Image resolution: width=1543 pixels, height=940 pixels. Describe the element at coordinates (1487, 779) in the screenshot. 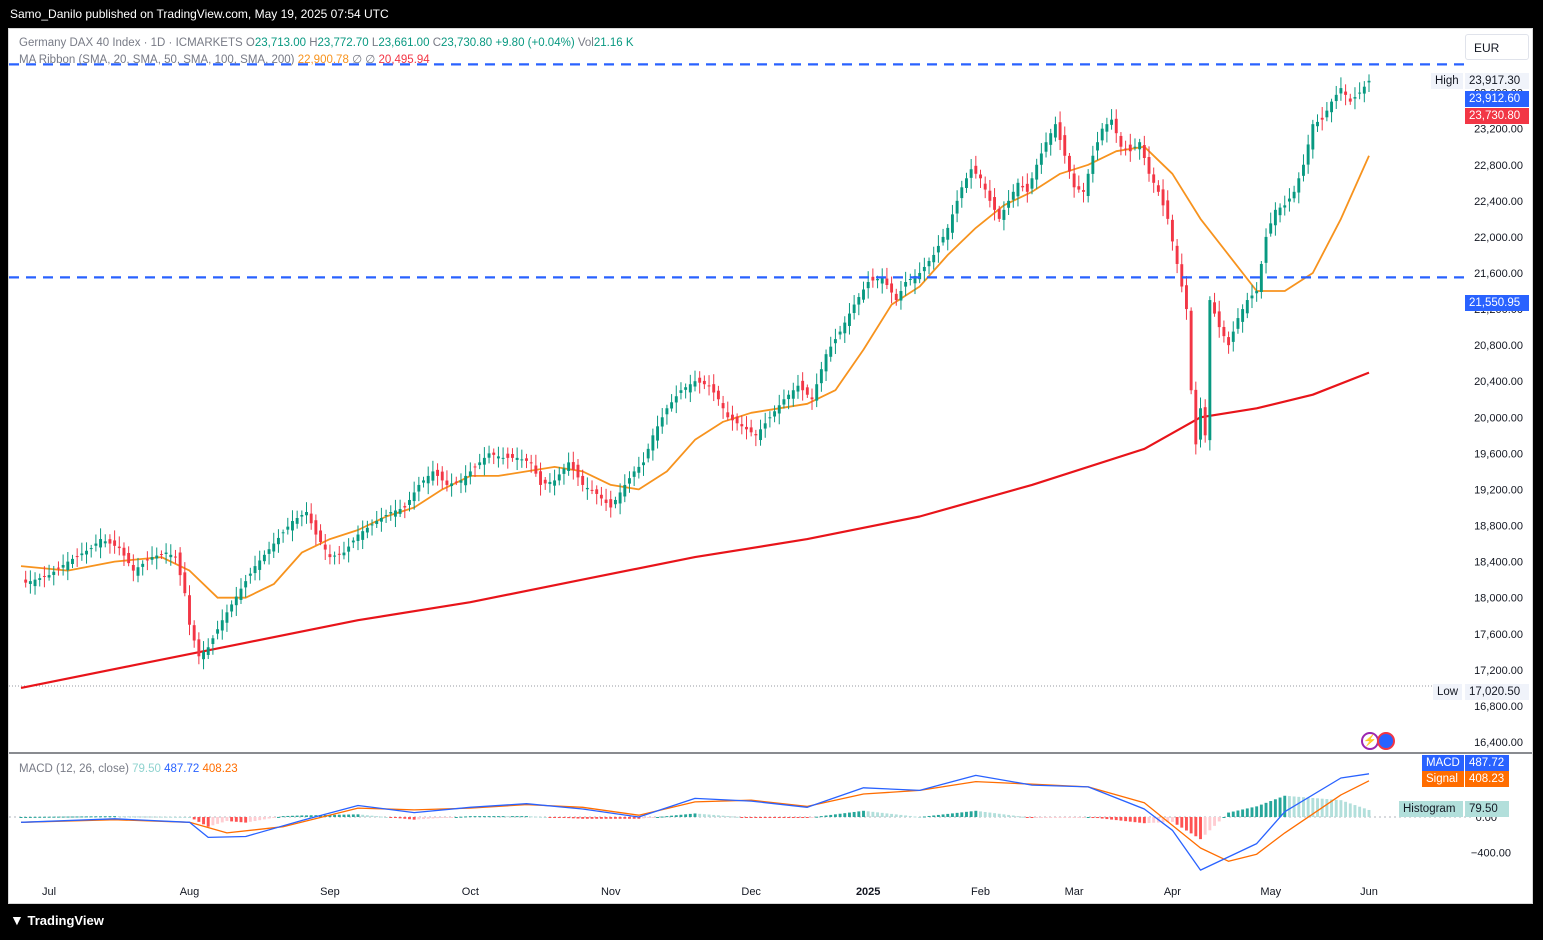

I see `signal-tag-value: 408.23` at that location.